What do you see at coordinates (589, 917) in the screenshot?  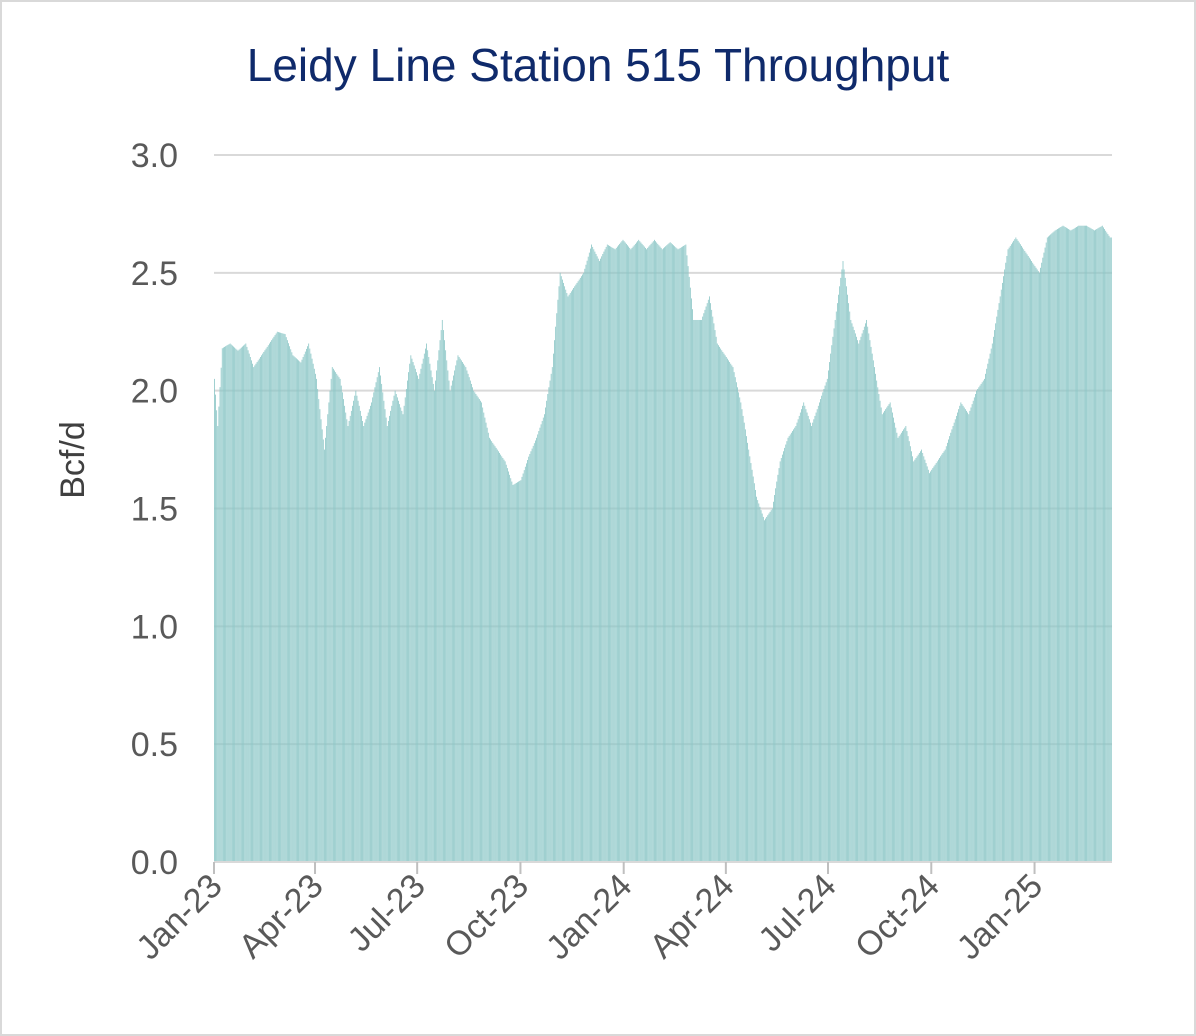 I see `x-tick-label: Jan-24` at bounding box center [589, 917].